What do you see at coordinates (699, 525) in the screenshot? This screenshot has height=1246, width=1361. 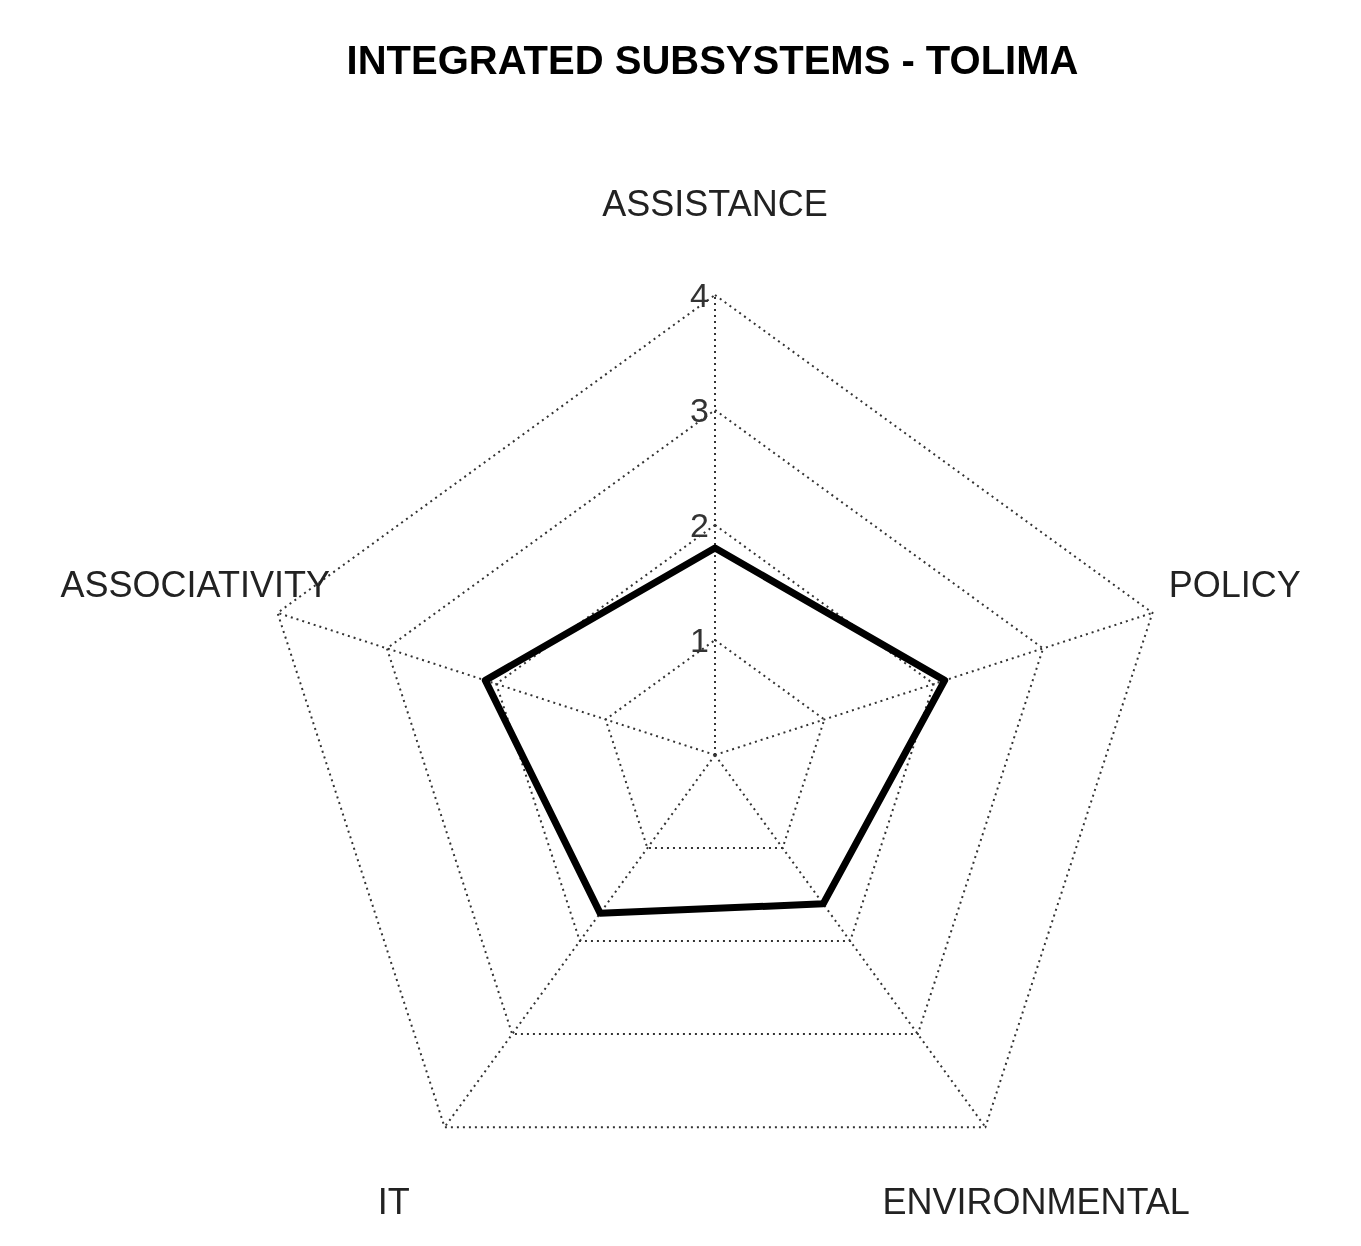 I see `y-tick-label: 2` at bounding box center [699, 525].